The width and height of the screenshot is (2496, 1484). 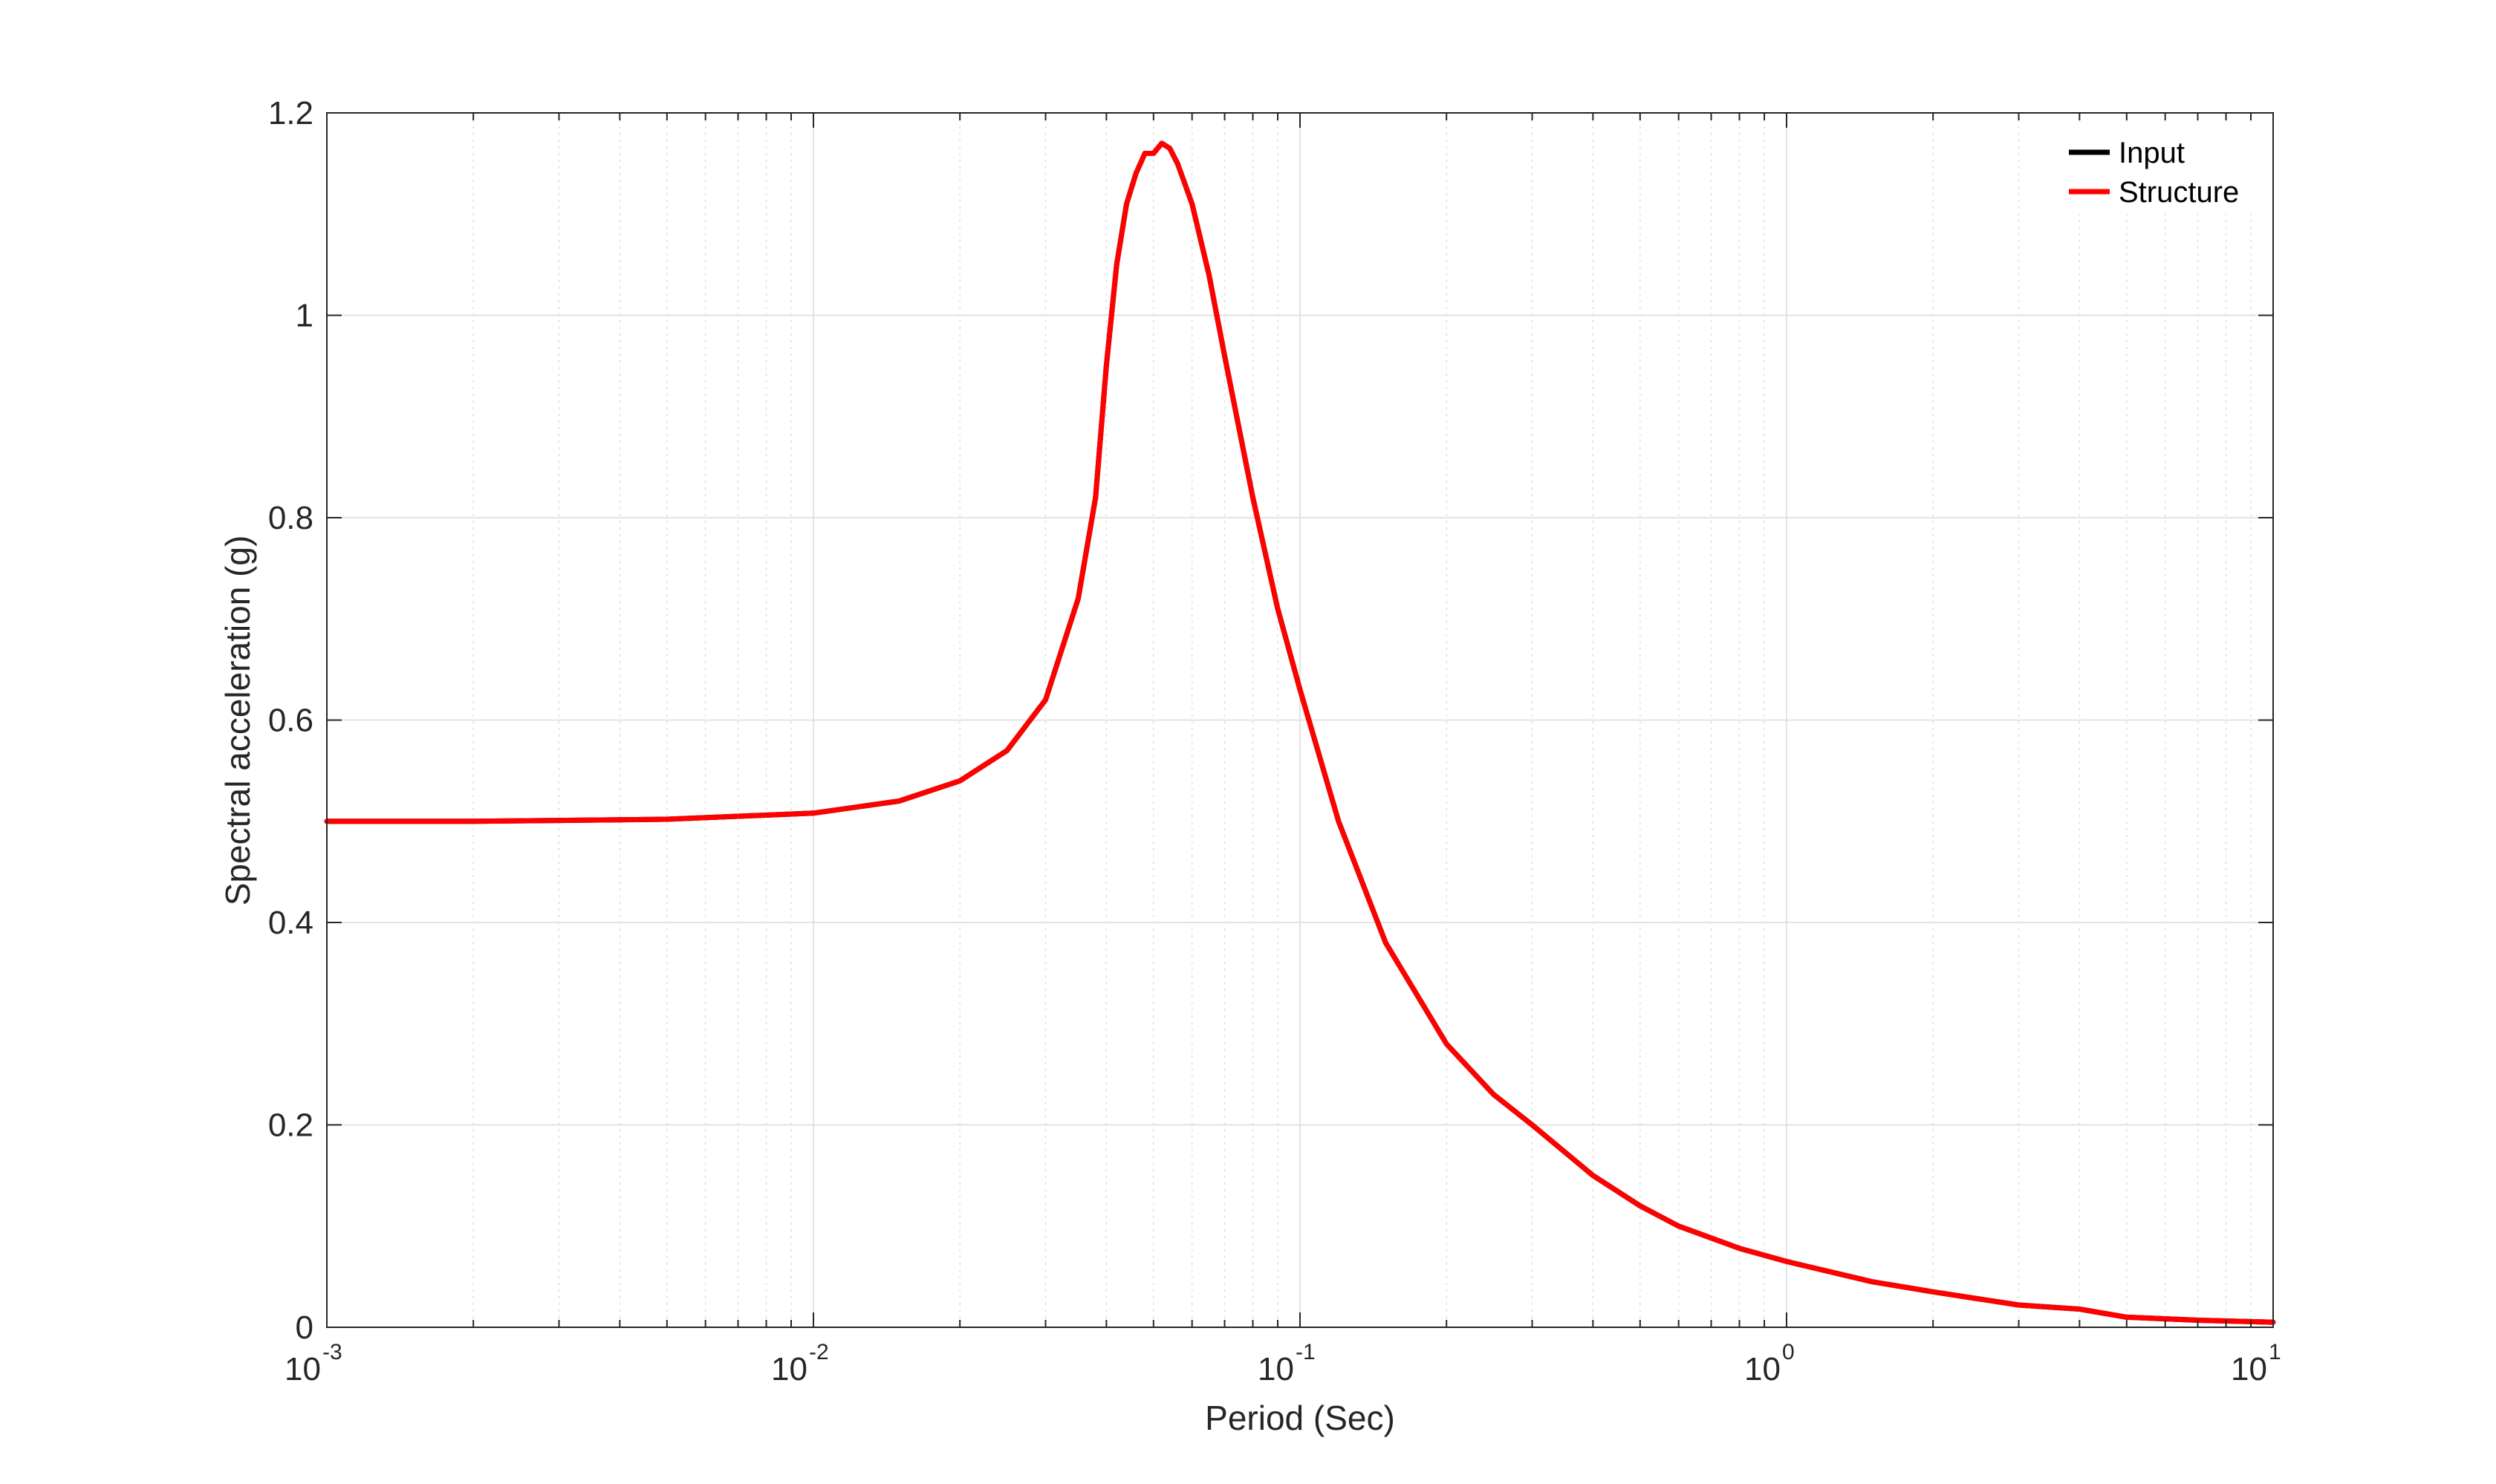 I want to click on y-tick-label: 1.2, so click(x=290, y=113).